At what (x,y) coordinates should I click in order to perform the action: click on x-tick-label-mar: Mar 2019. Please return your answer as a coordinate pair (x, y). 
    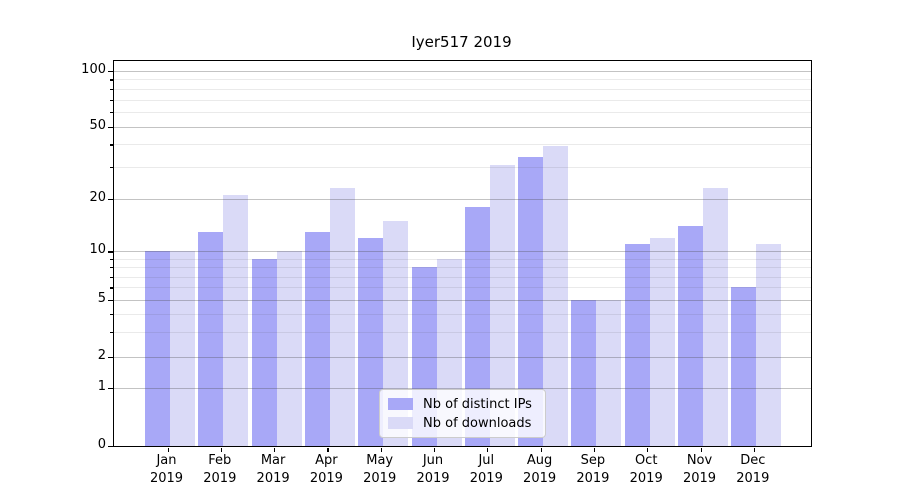
    Looking at the image, I should click on (273, 469).